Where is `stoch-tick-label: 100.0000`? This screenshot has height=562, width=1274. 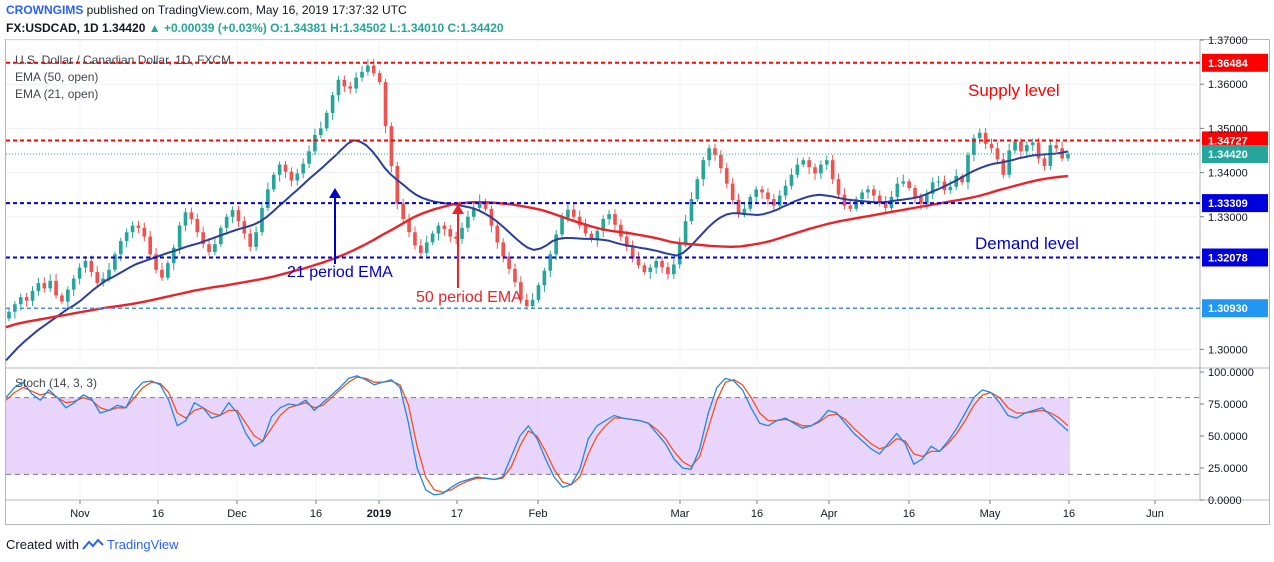 stoch-tick-label: 100.0000 is located at coordinates (1231, 373).